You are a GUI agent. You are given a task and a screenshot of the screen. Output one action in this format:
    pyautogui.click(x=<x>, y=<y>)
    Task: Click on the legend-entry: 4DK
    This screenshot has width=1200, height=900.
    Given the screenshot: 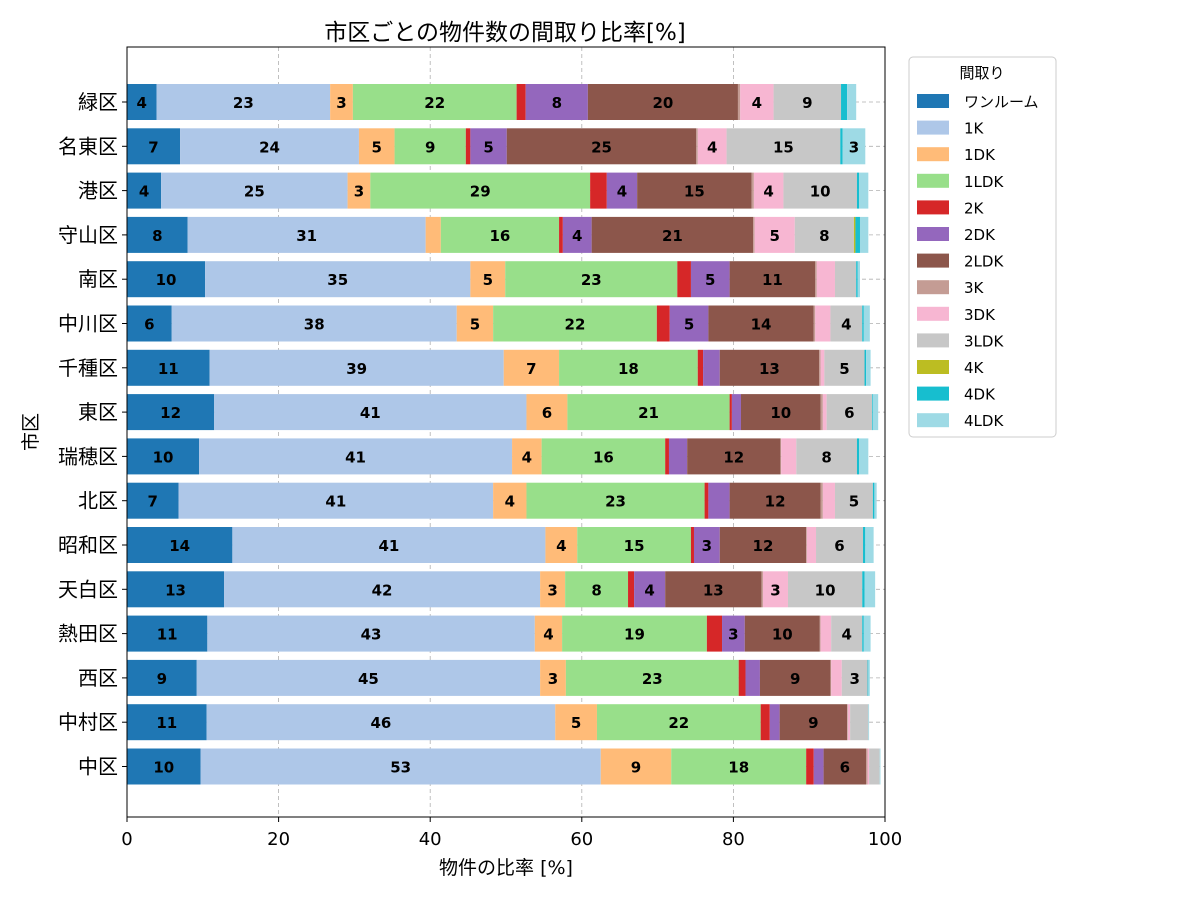 What is the action you would take?
    pyautogui.click(x=980, y=395)
    